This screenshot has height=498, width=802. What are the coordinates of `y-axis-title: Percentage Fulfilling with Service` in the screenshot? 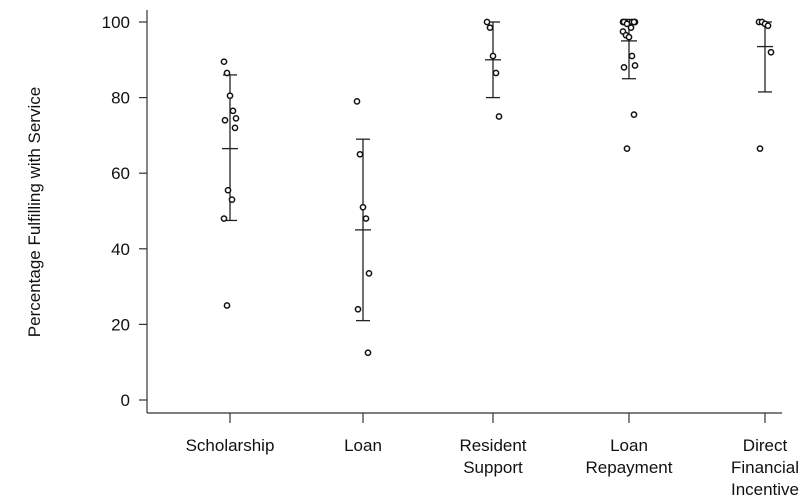 It's located at (34, 212).